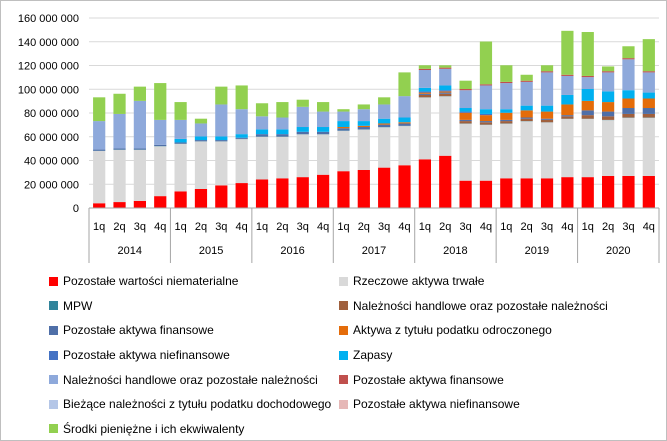 Image resolution: width=667 pixels, height=441 pixels. What do you see at coordinates (262, 227) in the screenshot?
I see `x-tick-label: 1q` at bounding box center [262, 227].